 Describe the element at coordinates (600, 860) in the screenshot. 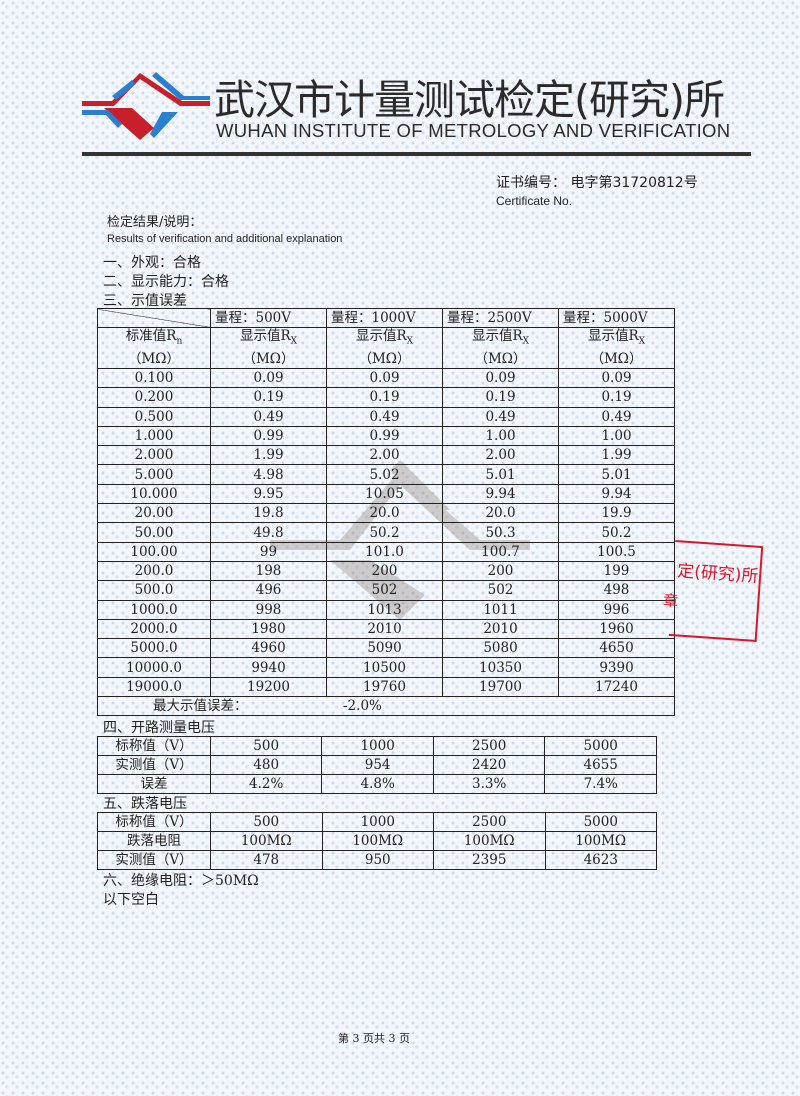

I see `value-cell: 4623` at that location.